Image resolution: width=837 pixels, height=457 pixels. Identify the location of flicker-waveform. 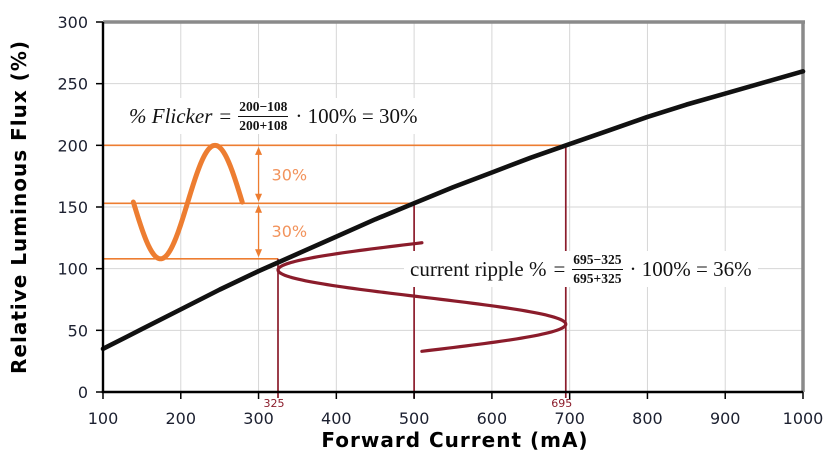
(187, 202).